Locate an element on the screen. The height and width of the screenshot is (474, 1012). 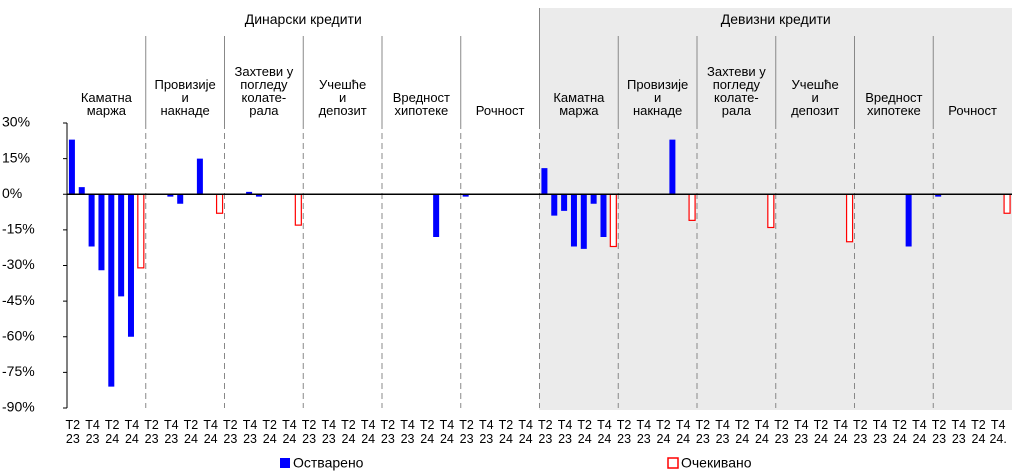
y-tick-label: 0% is located at coordinates (12, 193).